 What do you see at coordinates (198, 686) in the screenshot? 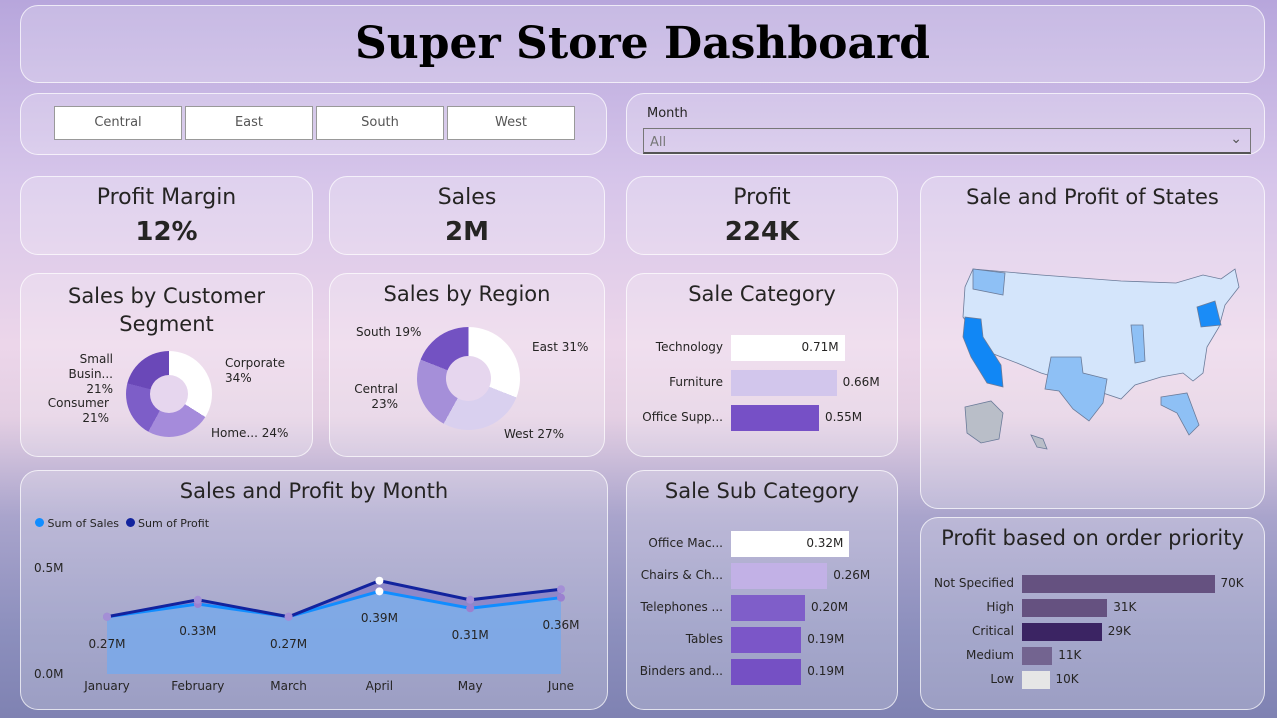
I see `x-tick: February` at bounding box center [198, 686].